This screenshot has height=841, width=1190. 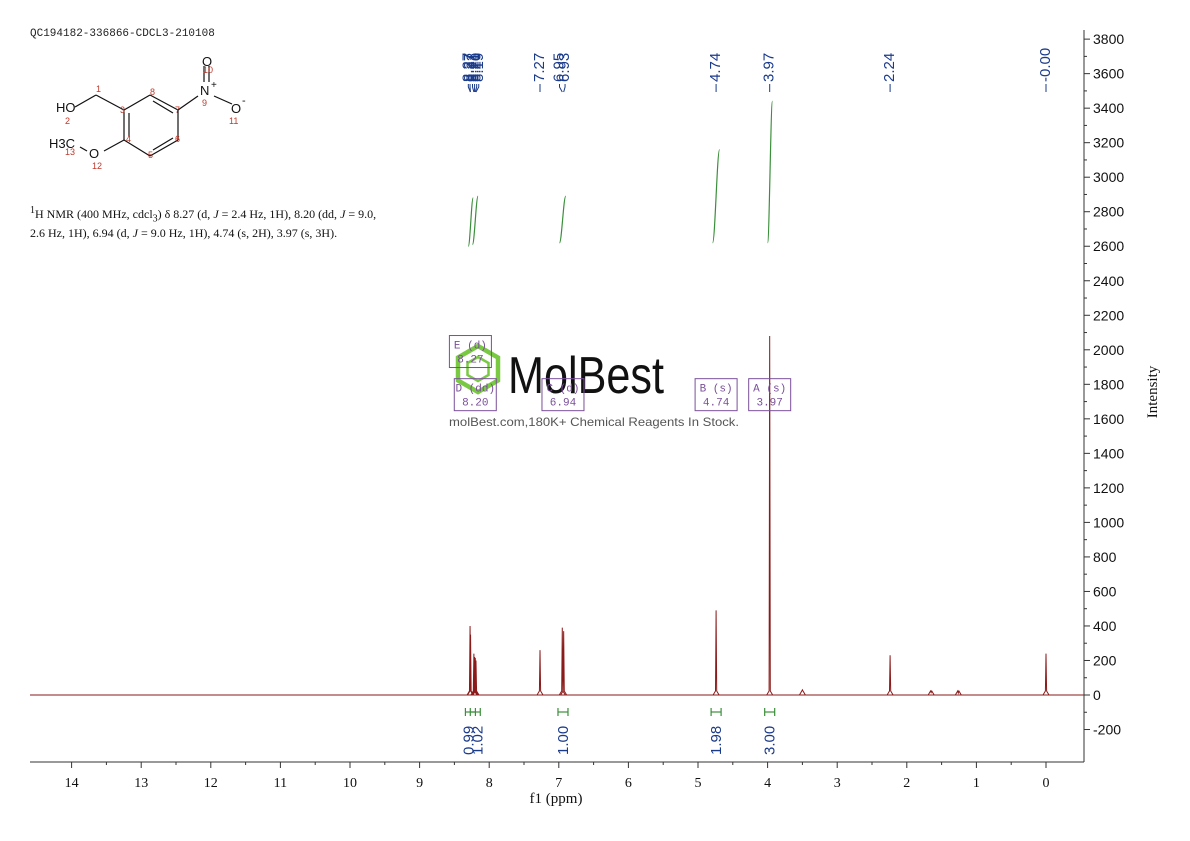 What do you see at coordinates (558, 783) in the screenshot?
I see `x-tick-label: 7` at bounding box center [558, 783].